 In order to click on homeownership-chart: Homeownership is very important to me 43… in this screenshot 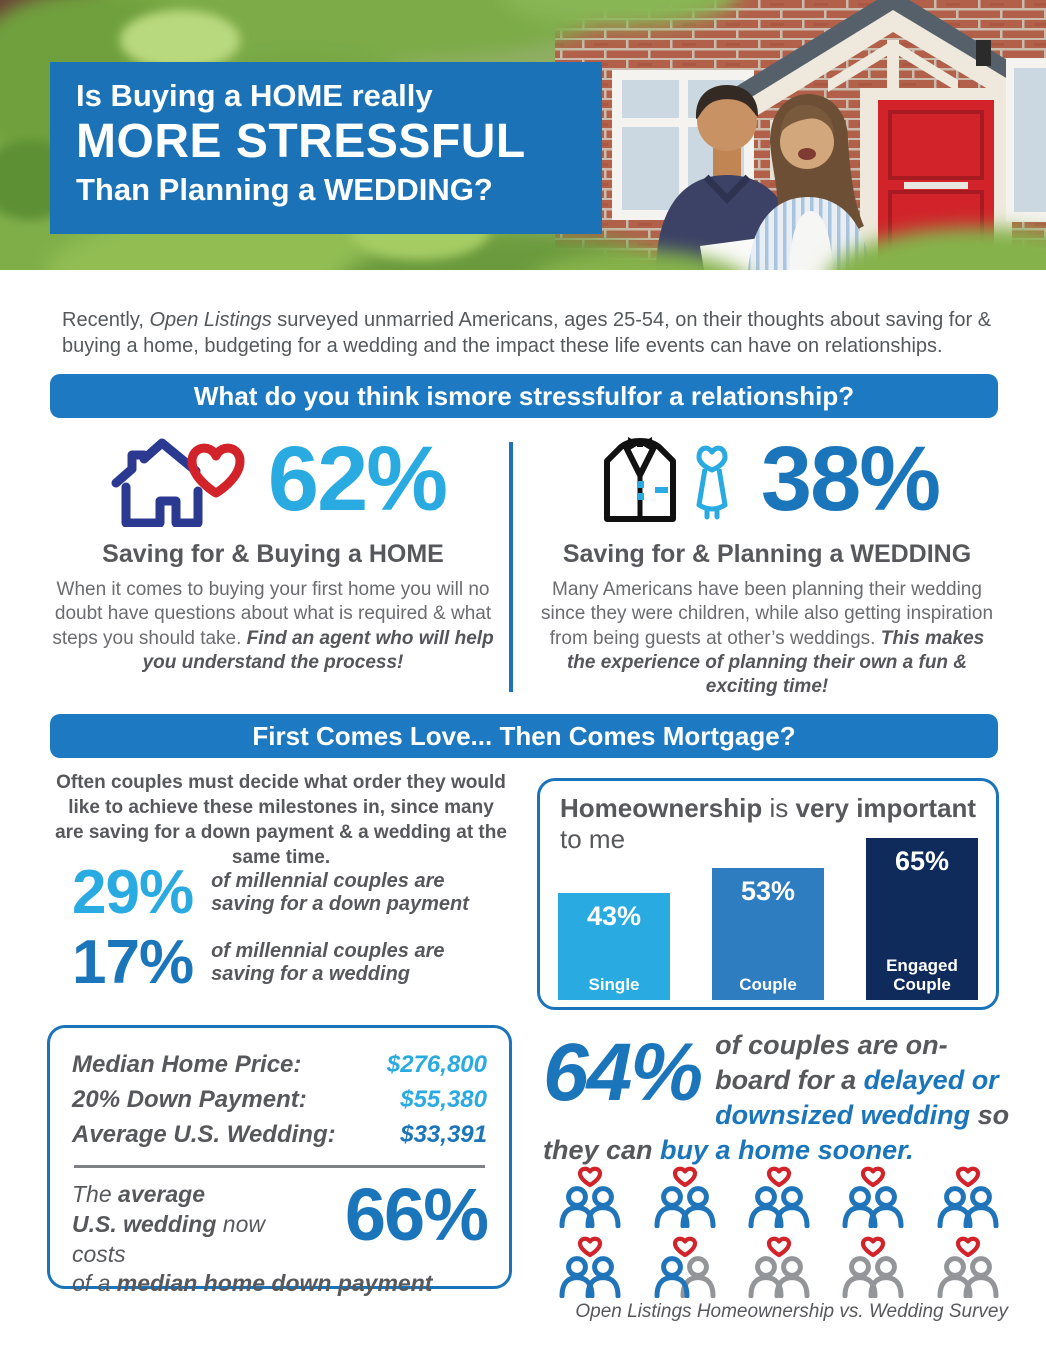, I will do `click(768, 894)`.